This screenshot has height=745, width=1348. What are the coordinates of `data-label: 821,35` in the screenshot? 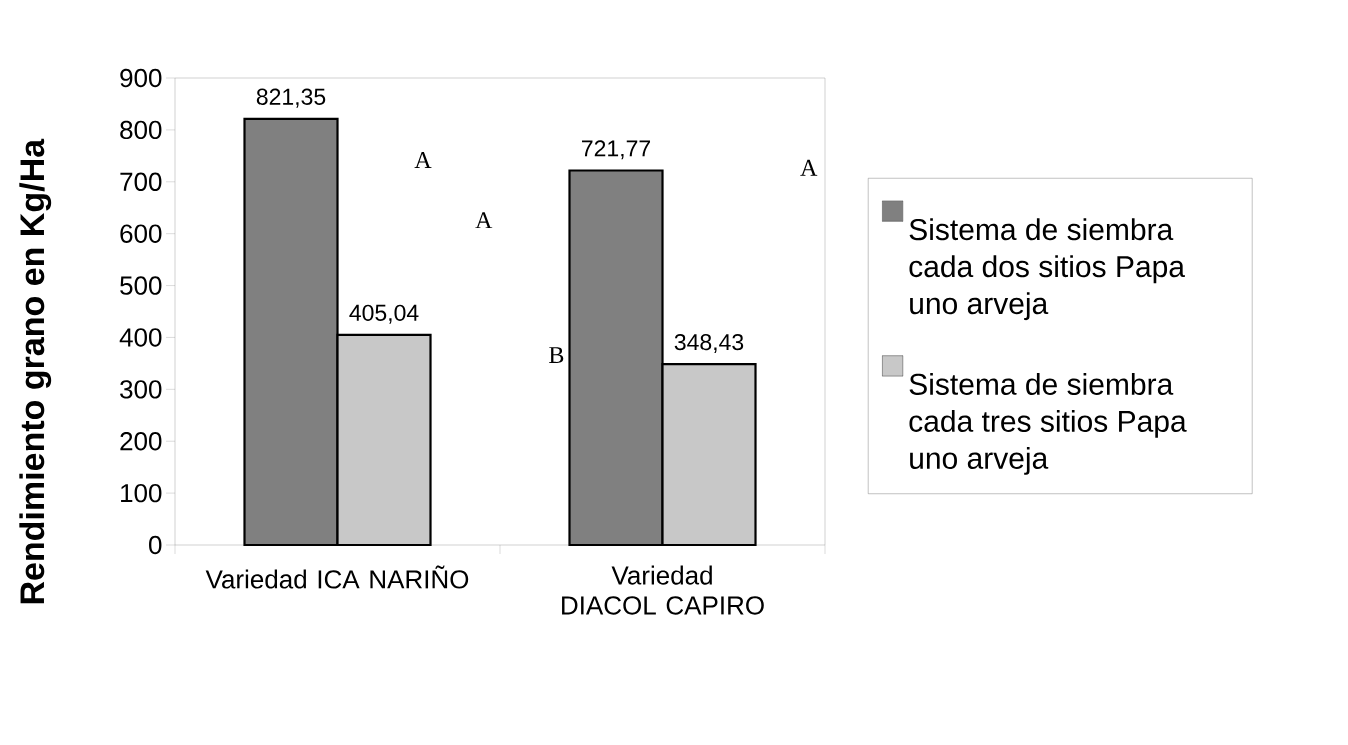 It's located at (291, 98).